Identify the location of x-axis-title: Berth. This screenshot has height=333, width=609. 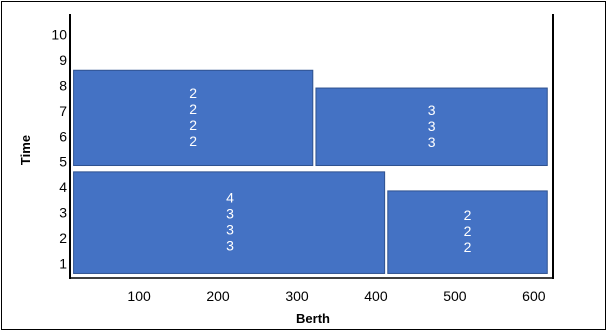
(313, 318).